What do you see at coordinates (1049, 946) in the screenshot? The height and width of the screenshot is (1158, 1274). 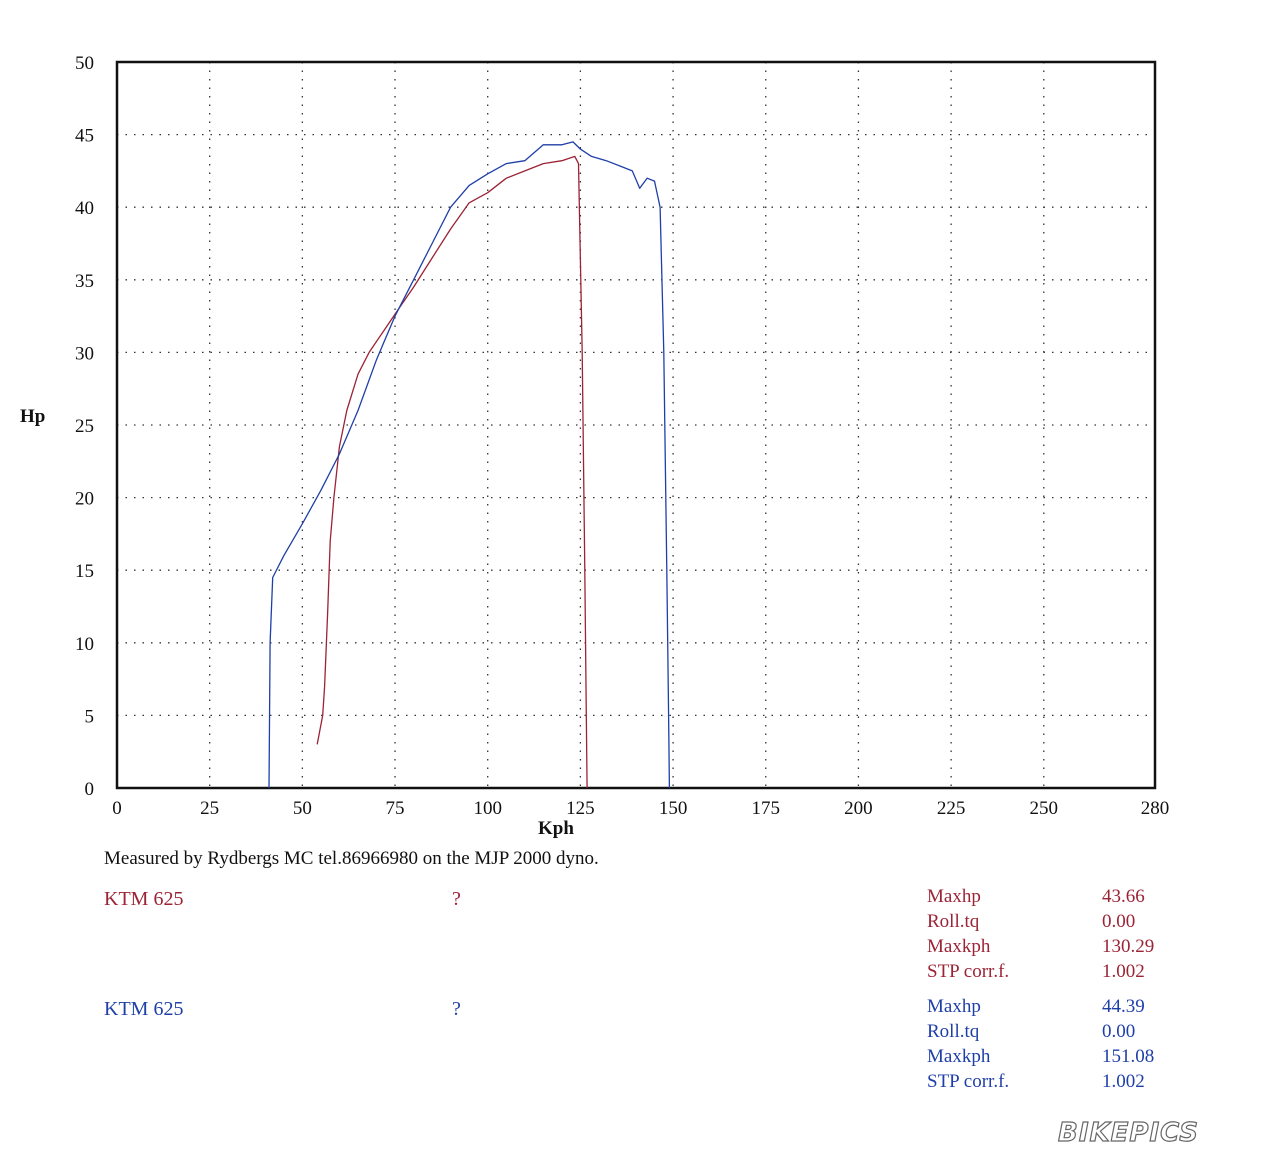 I see `stat-row: Maxkph 130.29` at bounding box center [1049, 946].